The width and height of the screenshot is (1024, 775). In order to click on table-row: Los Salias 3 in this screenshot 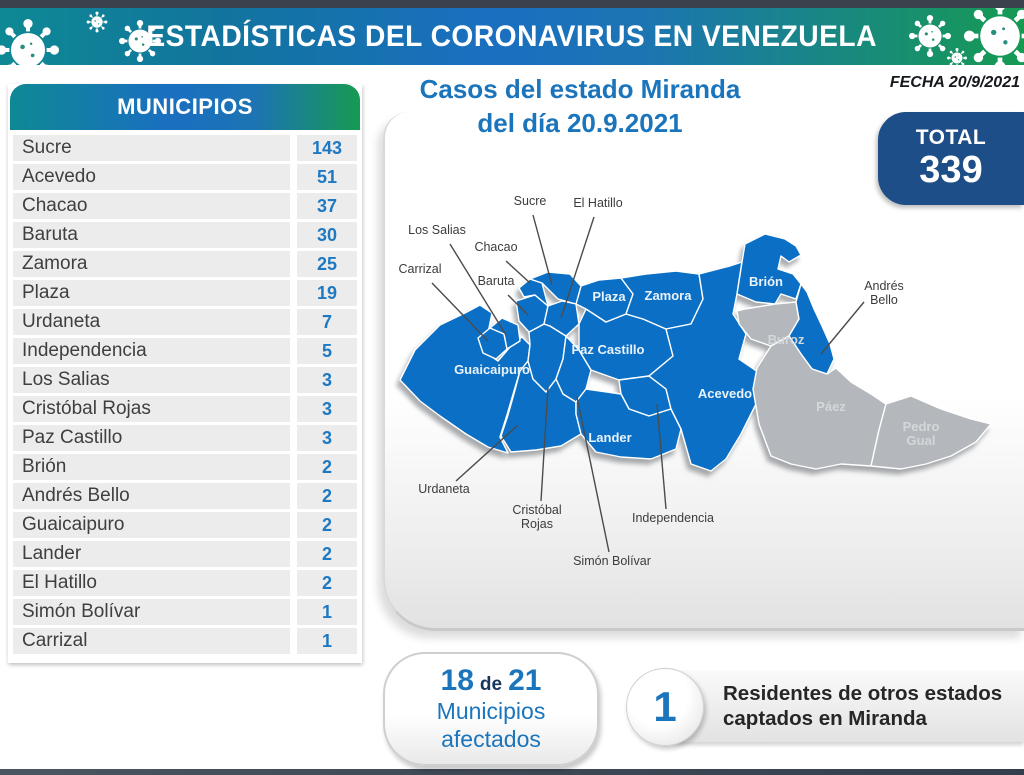, I will do `click(185, 380)`.